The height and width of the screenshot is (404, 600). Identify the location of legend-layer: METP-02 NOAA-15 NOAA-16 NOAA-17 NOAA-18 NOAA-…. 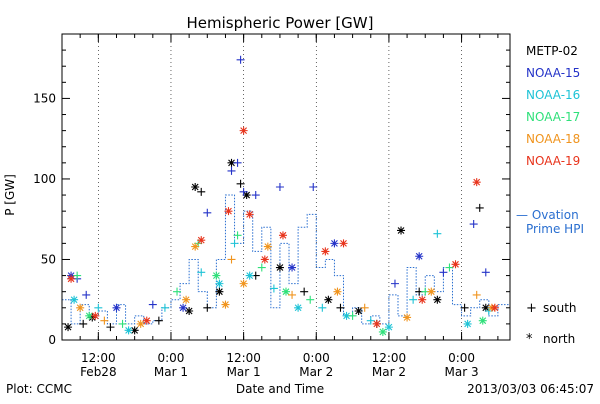
(550, 195).